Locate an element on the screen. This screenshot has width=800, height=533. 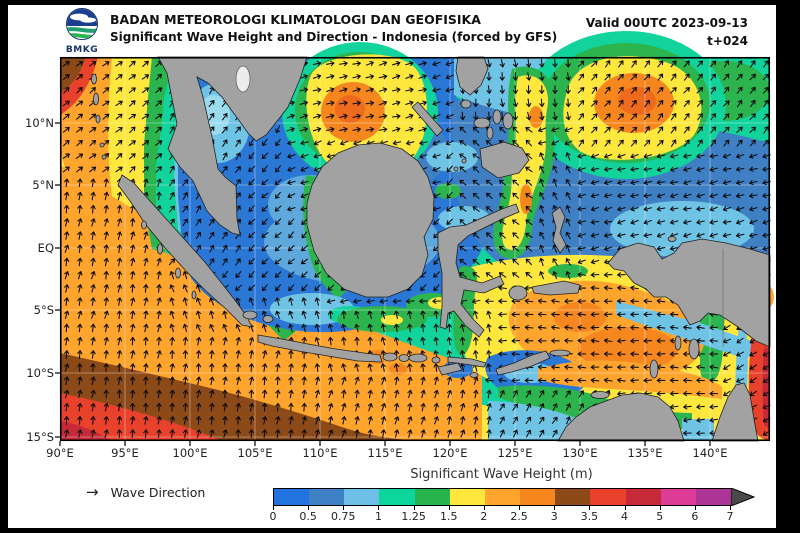
land-maluku-islands is located at coordinates (604, 292).